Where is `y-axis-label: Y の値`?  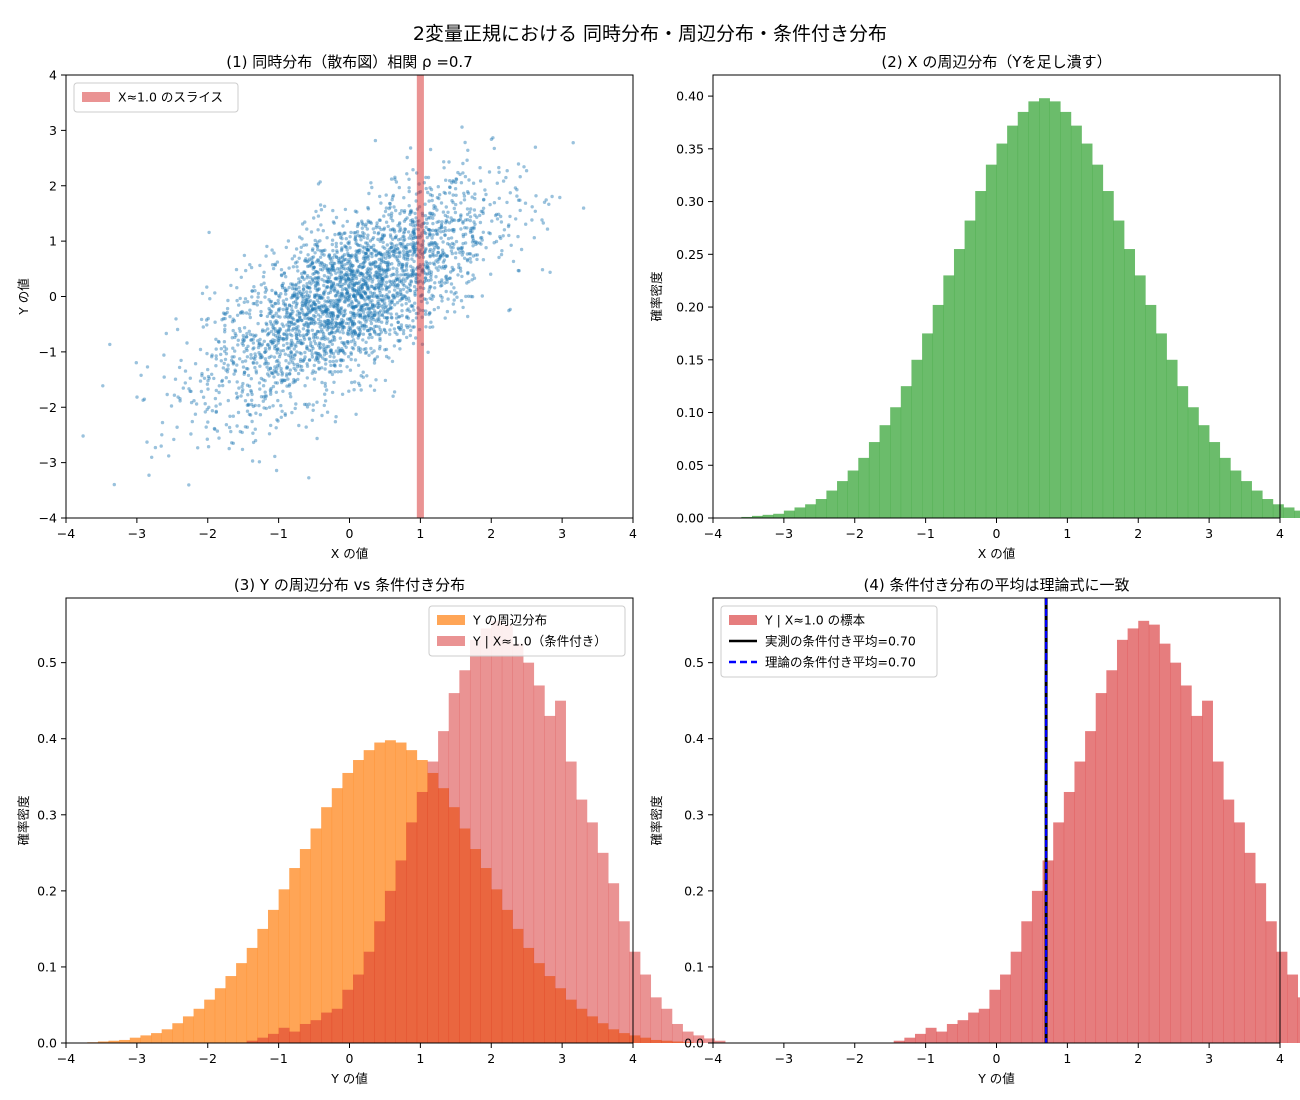 y-axis-label: Y の値 is located at coordinates (23, 297).